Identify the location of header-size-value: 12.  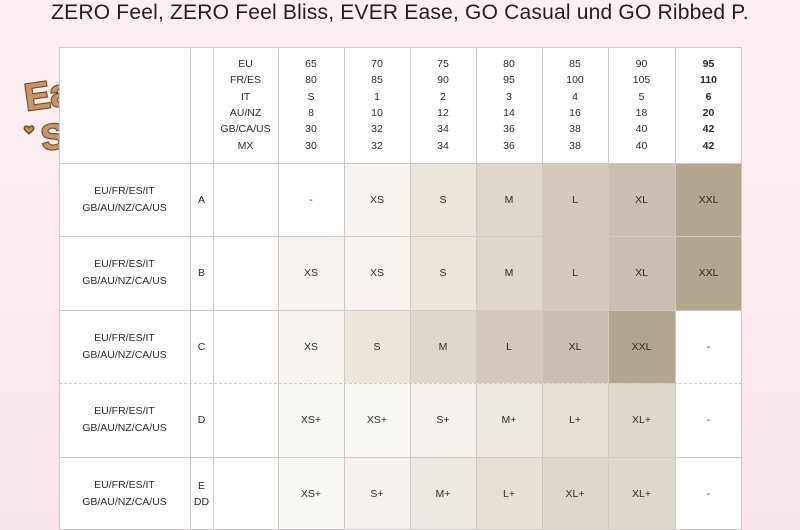
(443, 113).